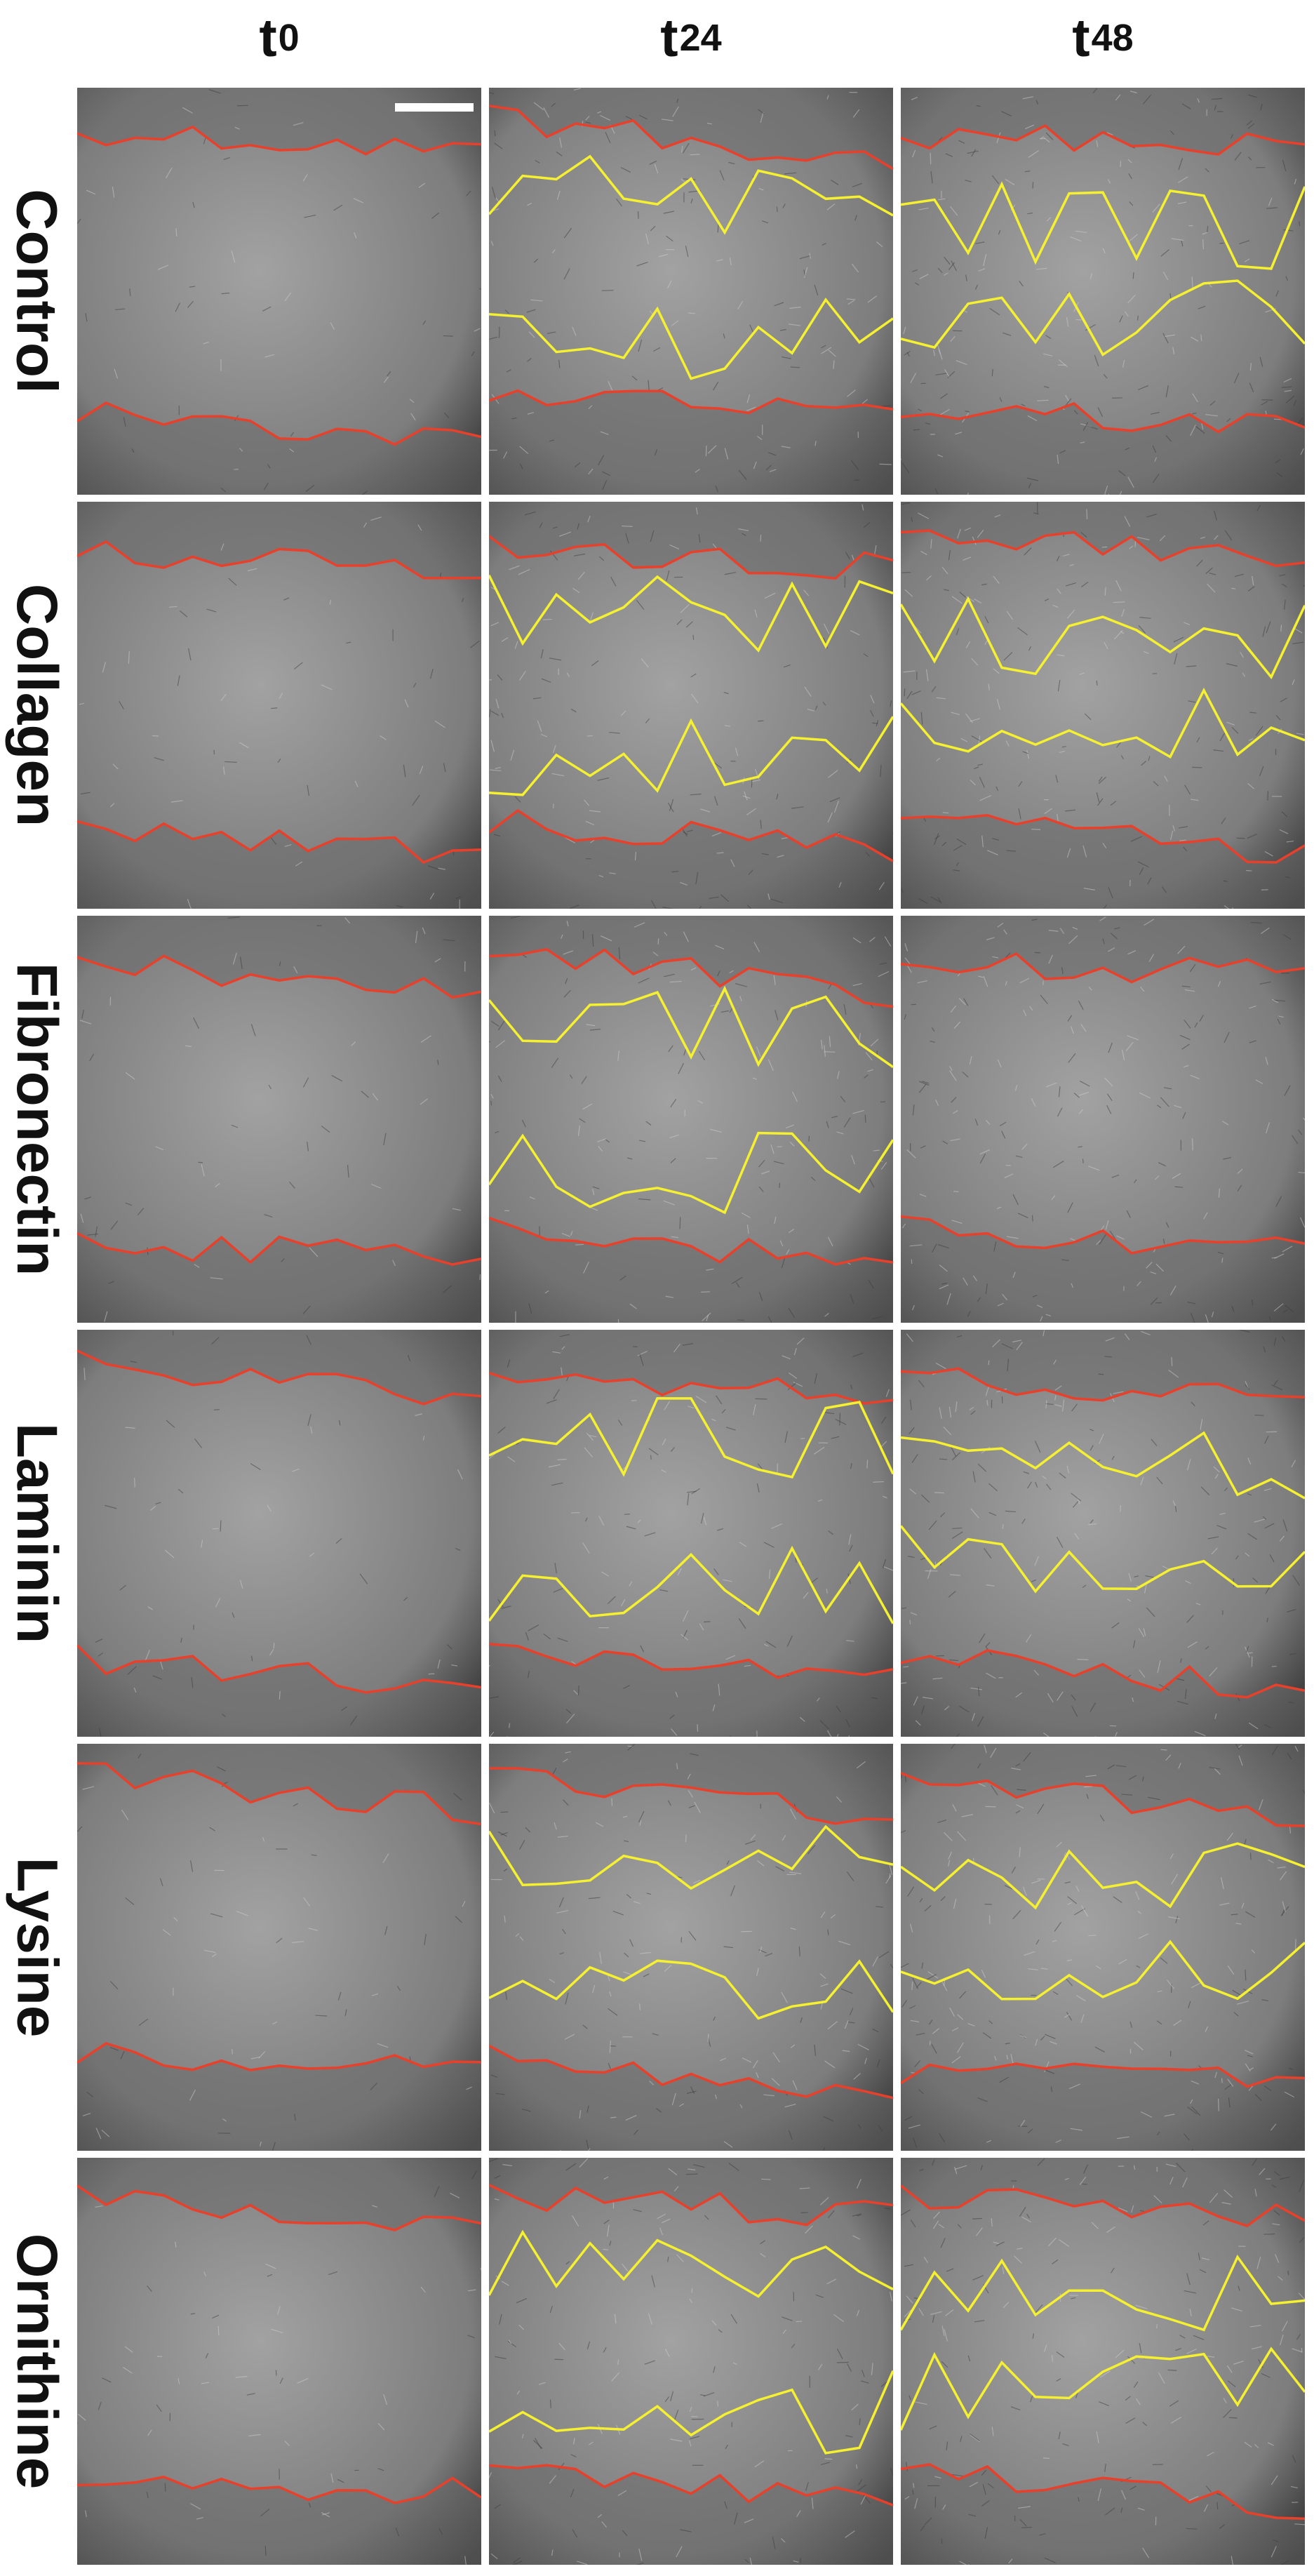 The width and height of the screenshot is (1314, 2576). I want to click on cell-monolayer-bottom, so click(691, 442).